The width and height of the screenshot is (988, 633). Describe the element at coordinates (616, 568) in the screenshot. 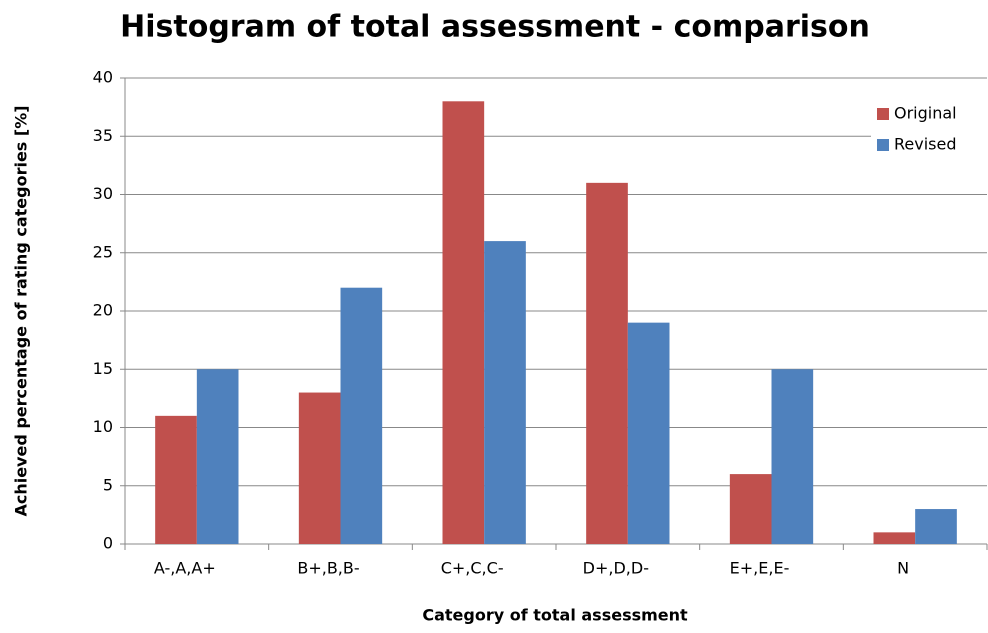

I see `x-tick-label: D+,D,D-` at that location.